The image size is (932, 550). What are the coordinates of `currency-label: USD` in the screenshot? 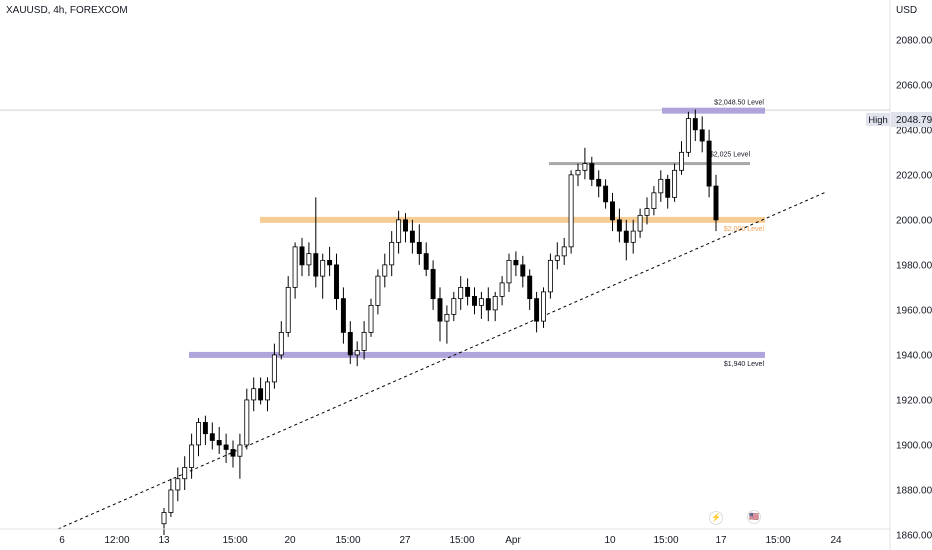 It's located at (907, 10).